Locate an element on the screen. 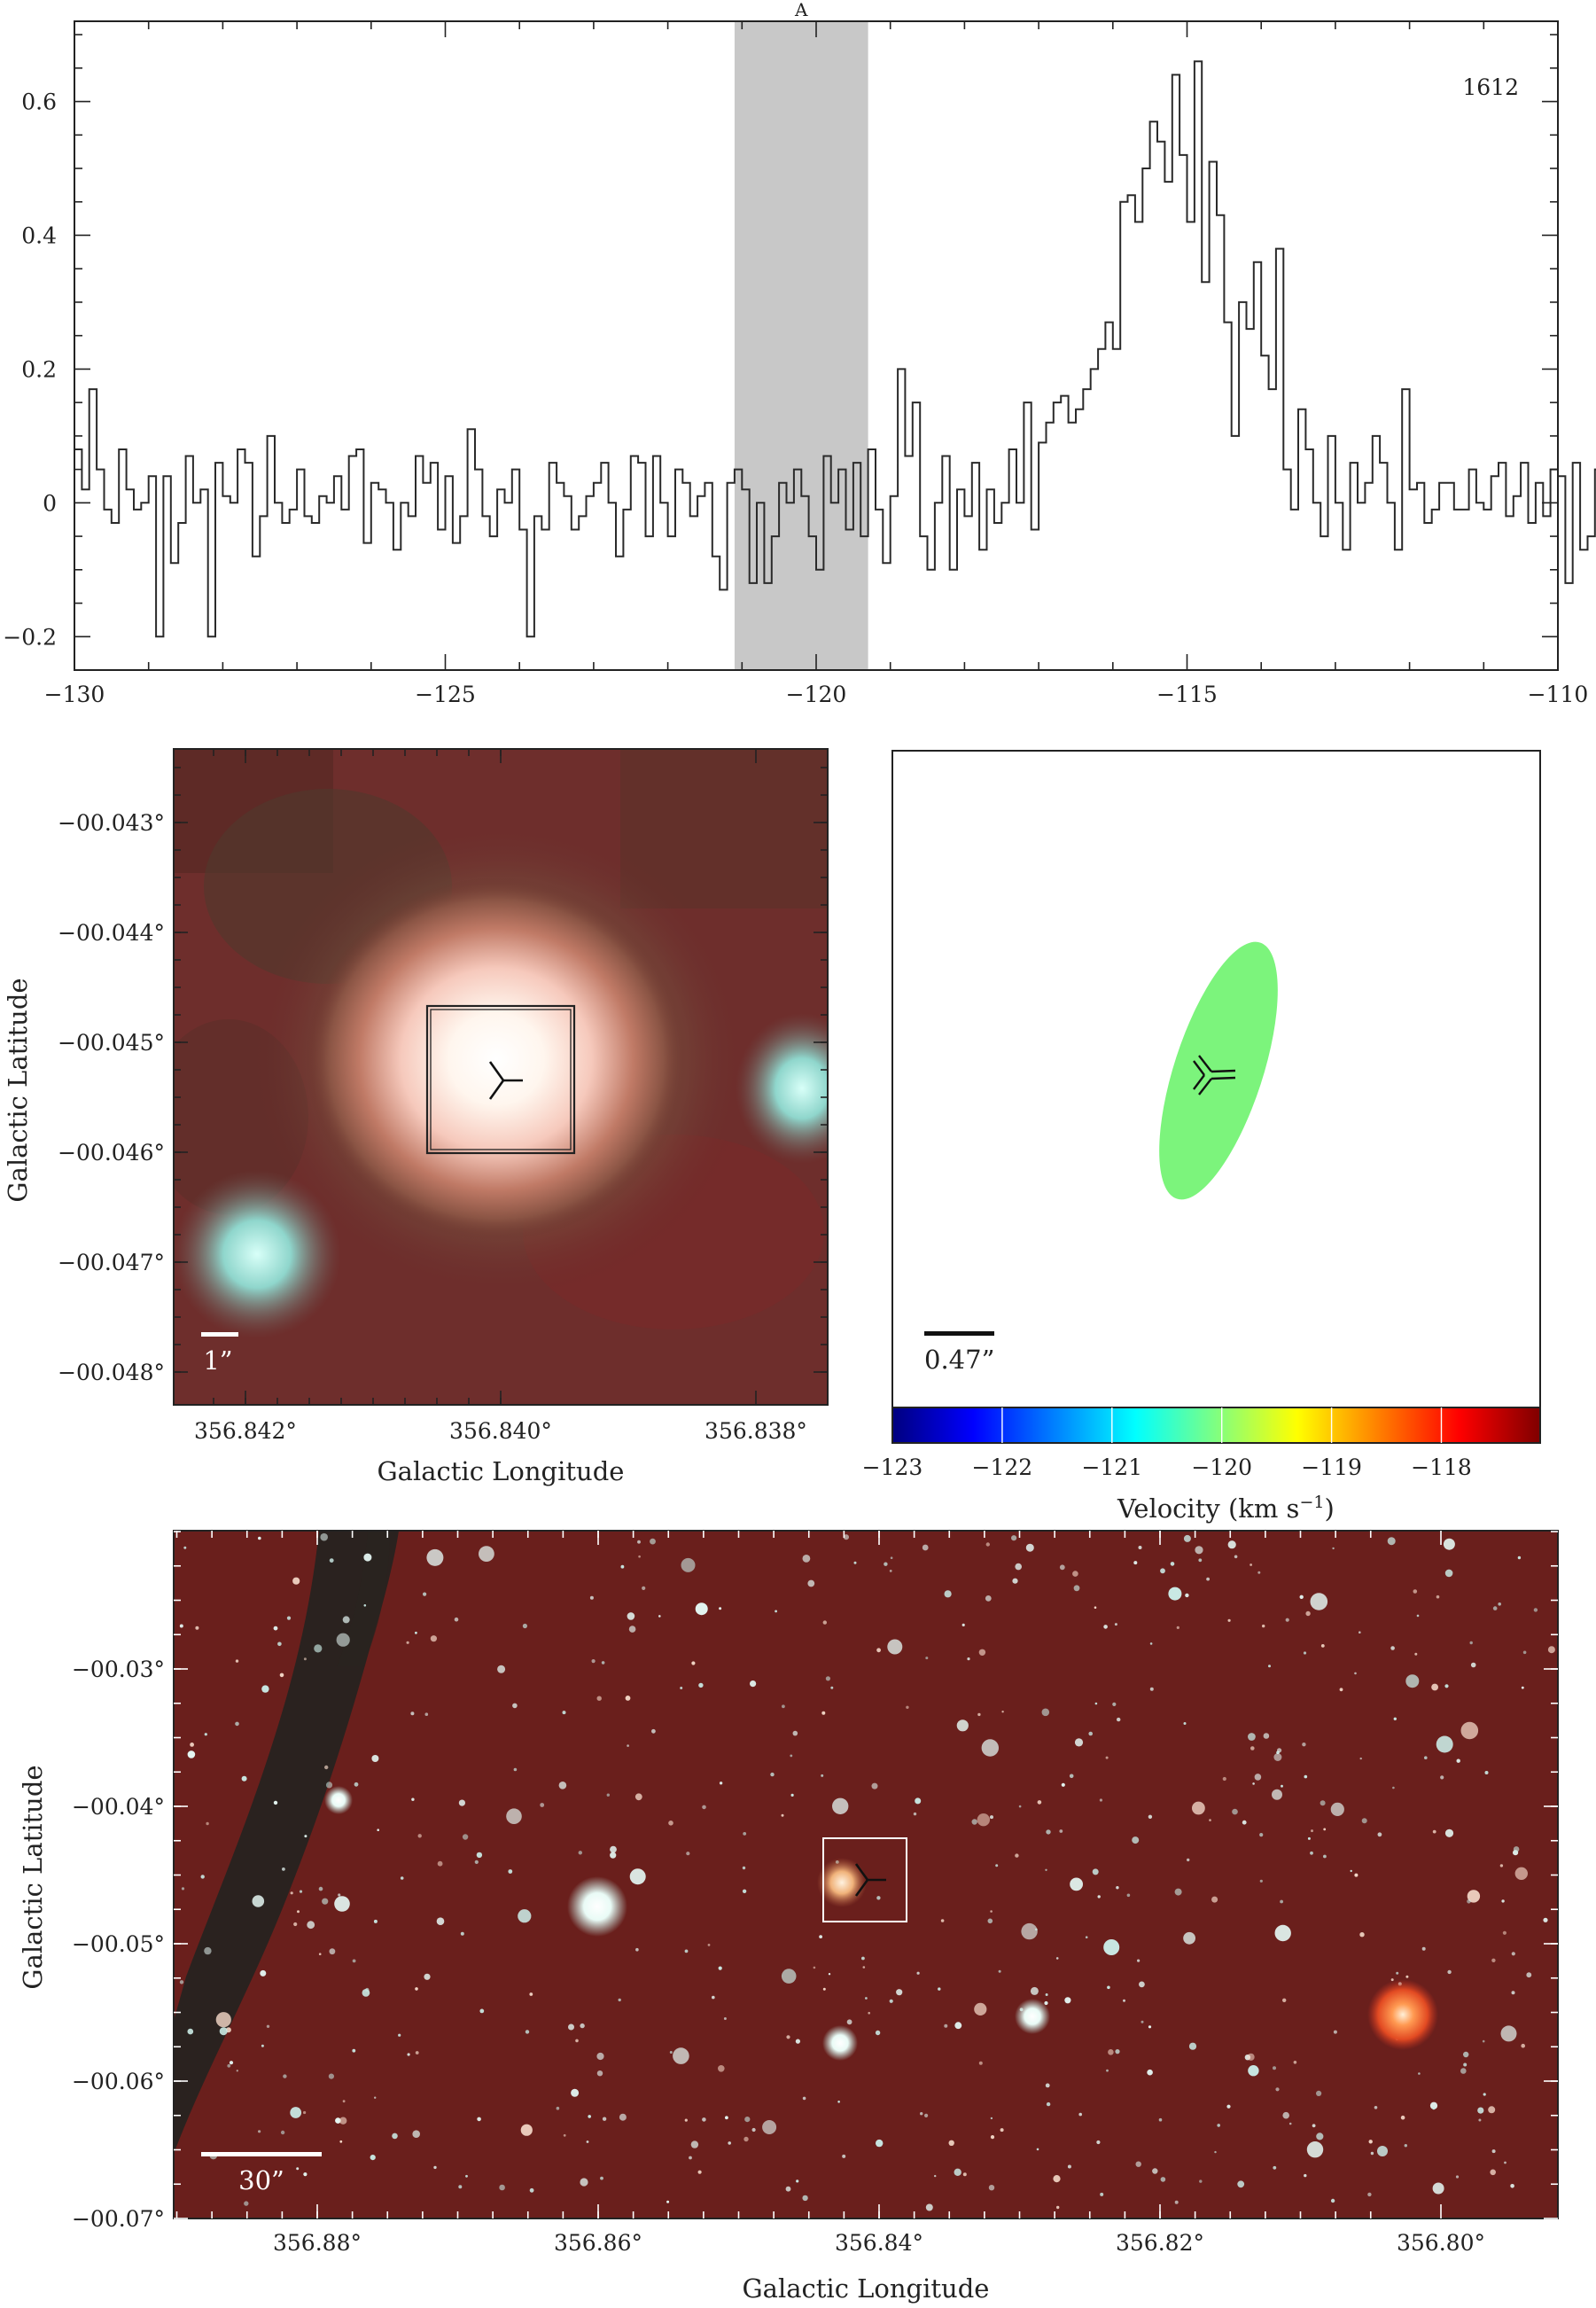 Image resolution: width=1596 pixels, height=2308 pixels. colorbar-tick-label: −121 is located at coordinates (1111, 1467).